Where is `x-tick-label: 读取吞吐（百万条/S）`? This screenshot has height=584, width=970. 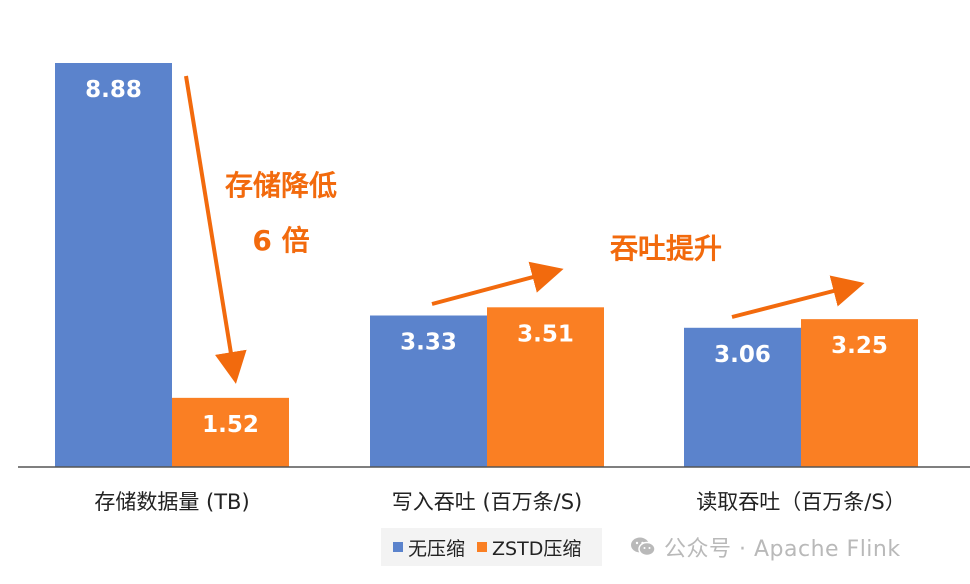 x-tick-label: 读取吞吐（百万条/S） is located at coordinates (800, 502).